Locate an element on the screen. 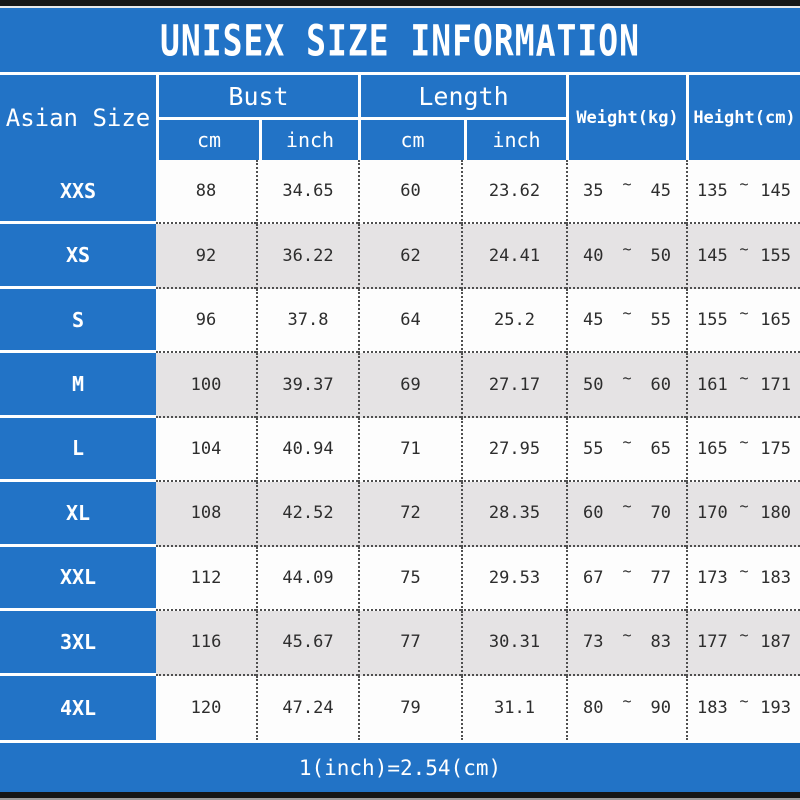 This screenshot has height=800, width=800. title-banner: UNISEX SIZE INFORMATION is located at coordinates (400, 40).